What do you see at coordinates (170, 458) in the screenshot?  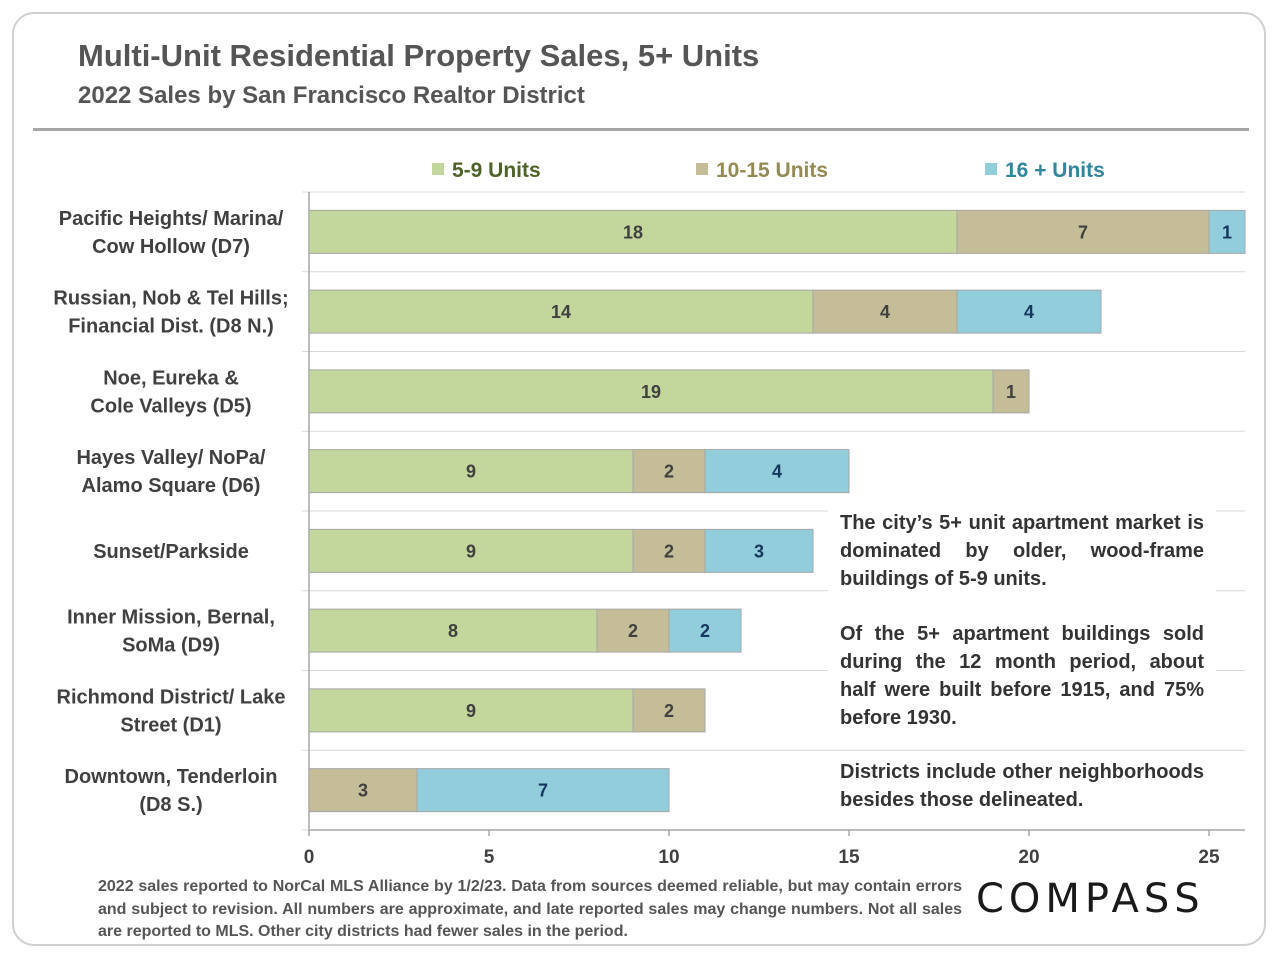 I see `category-label: Hayes Valley/ NoPa/` at bounding box center [170, 458].